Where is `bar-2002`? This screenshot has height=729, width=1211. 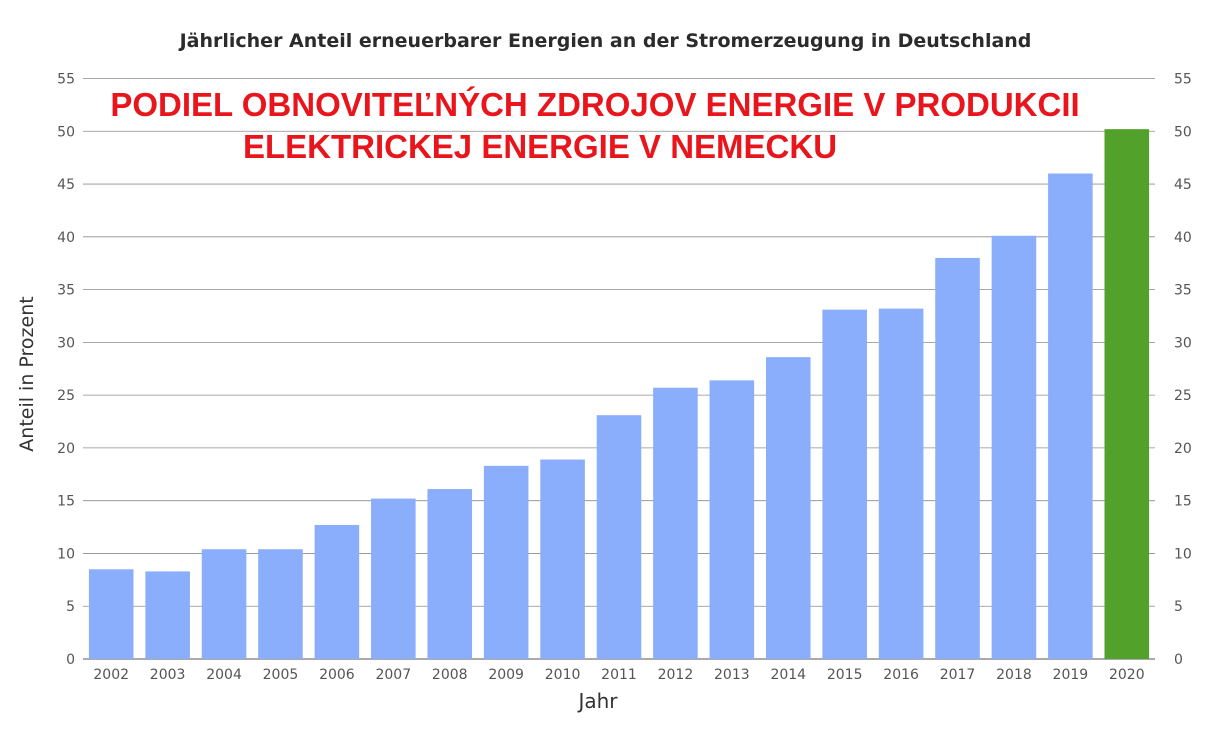
bar-2002 is located at coordinates (111, 614).